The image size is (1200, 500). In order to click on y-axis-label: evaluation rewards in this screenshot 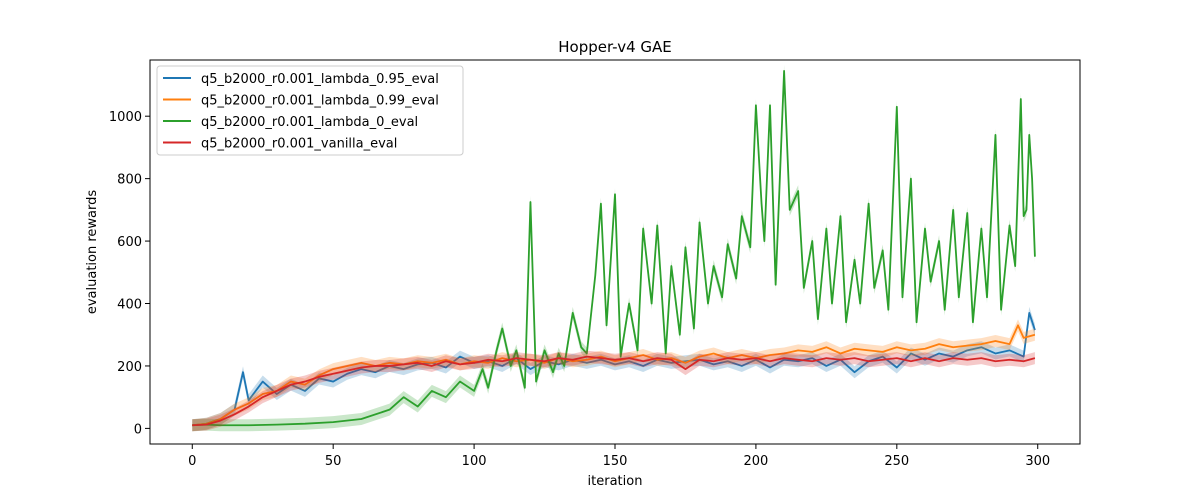, I will do `click(92, 252)`.